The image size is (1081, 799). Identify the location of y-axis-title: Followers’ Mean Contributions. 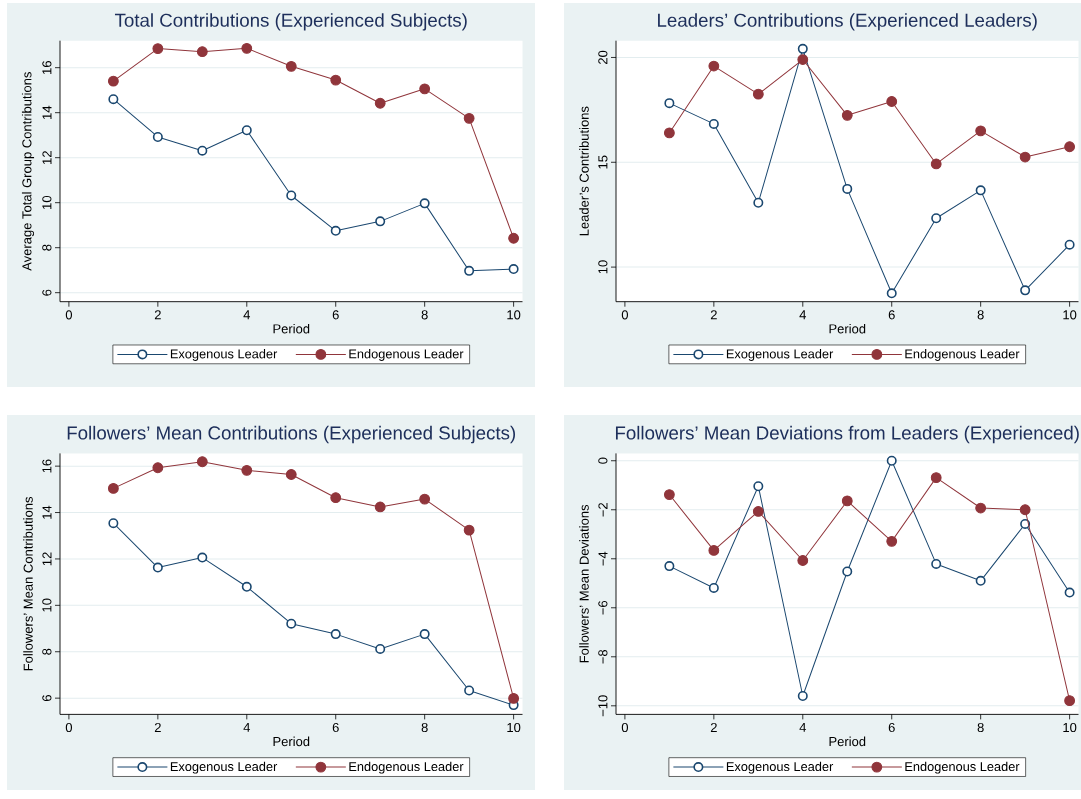
(28, 583).